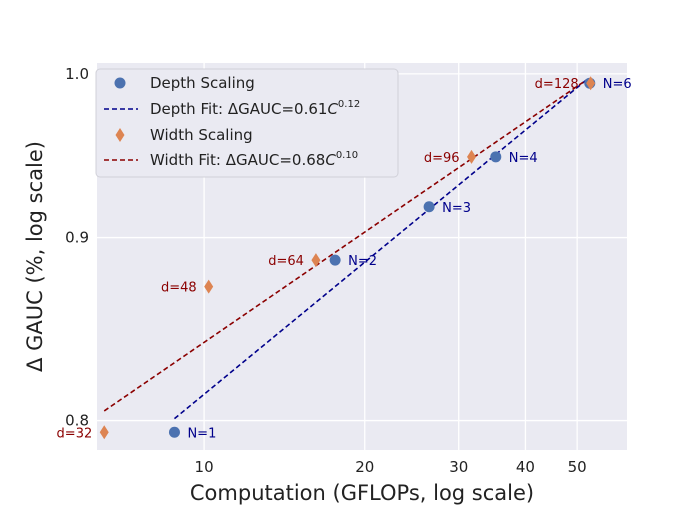 This screenshot has height=506, width=698. What do you see at coordinates (77, 238) in the screenshot?
I see `y-tick-label: 0.9` at bounding box center [77, 238].